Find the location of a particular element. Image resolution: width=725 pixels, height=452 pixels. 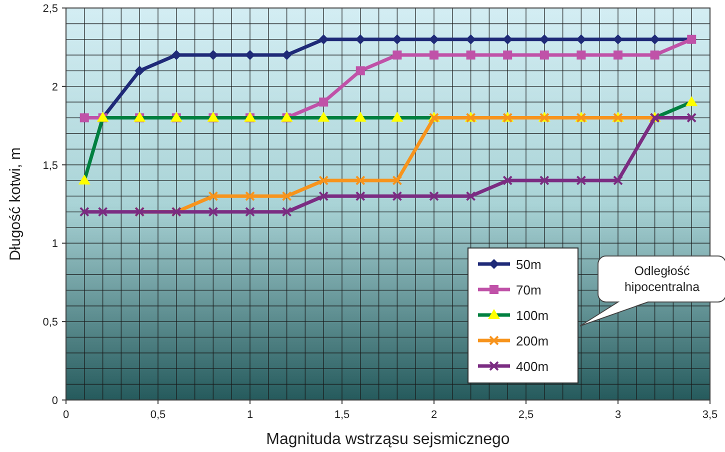

legend-title: Odległość hipocentralna is located at coordinates (662, 279).